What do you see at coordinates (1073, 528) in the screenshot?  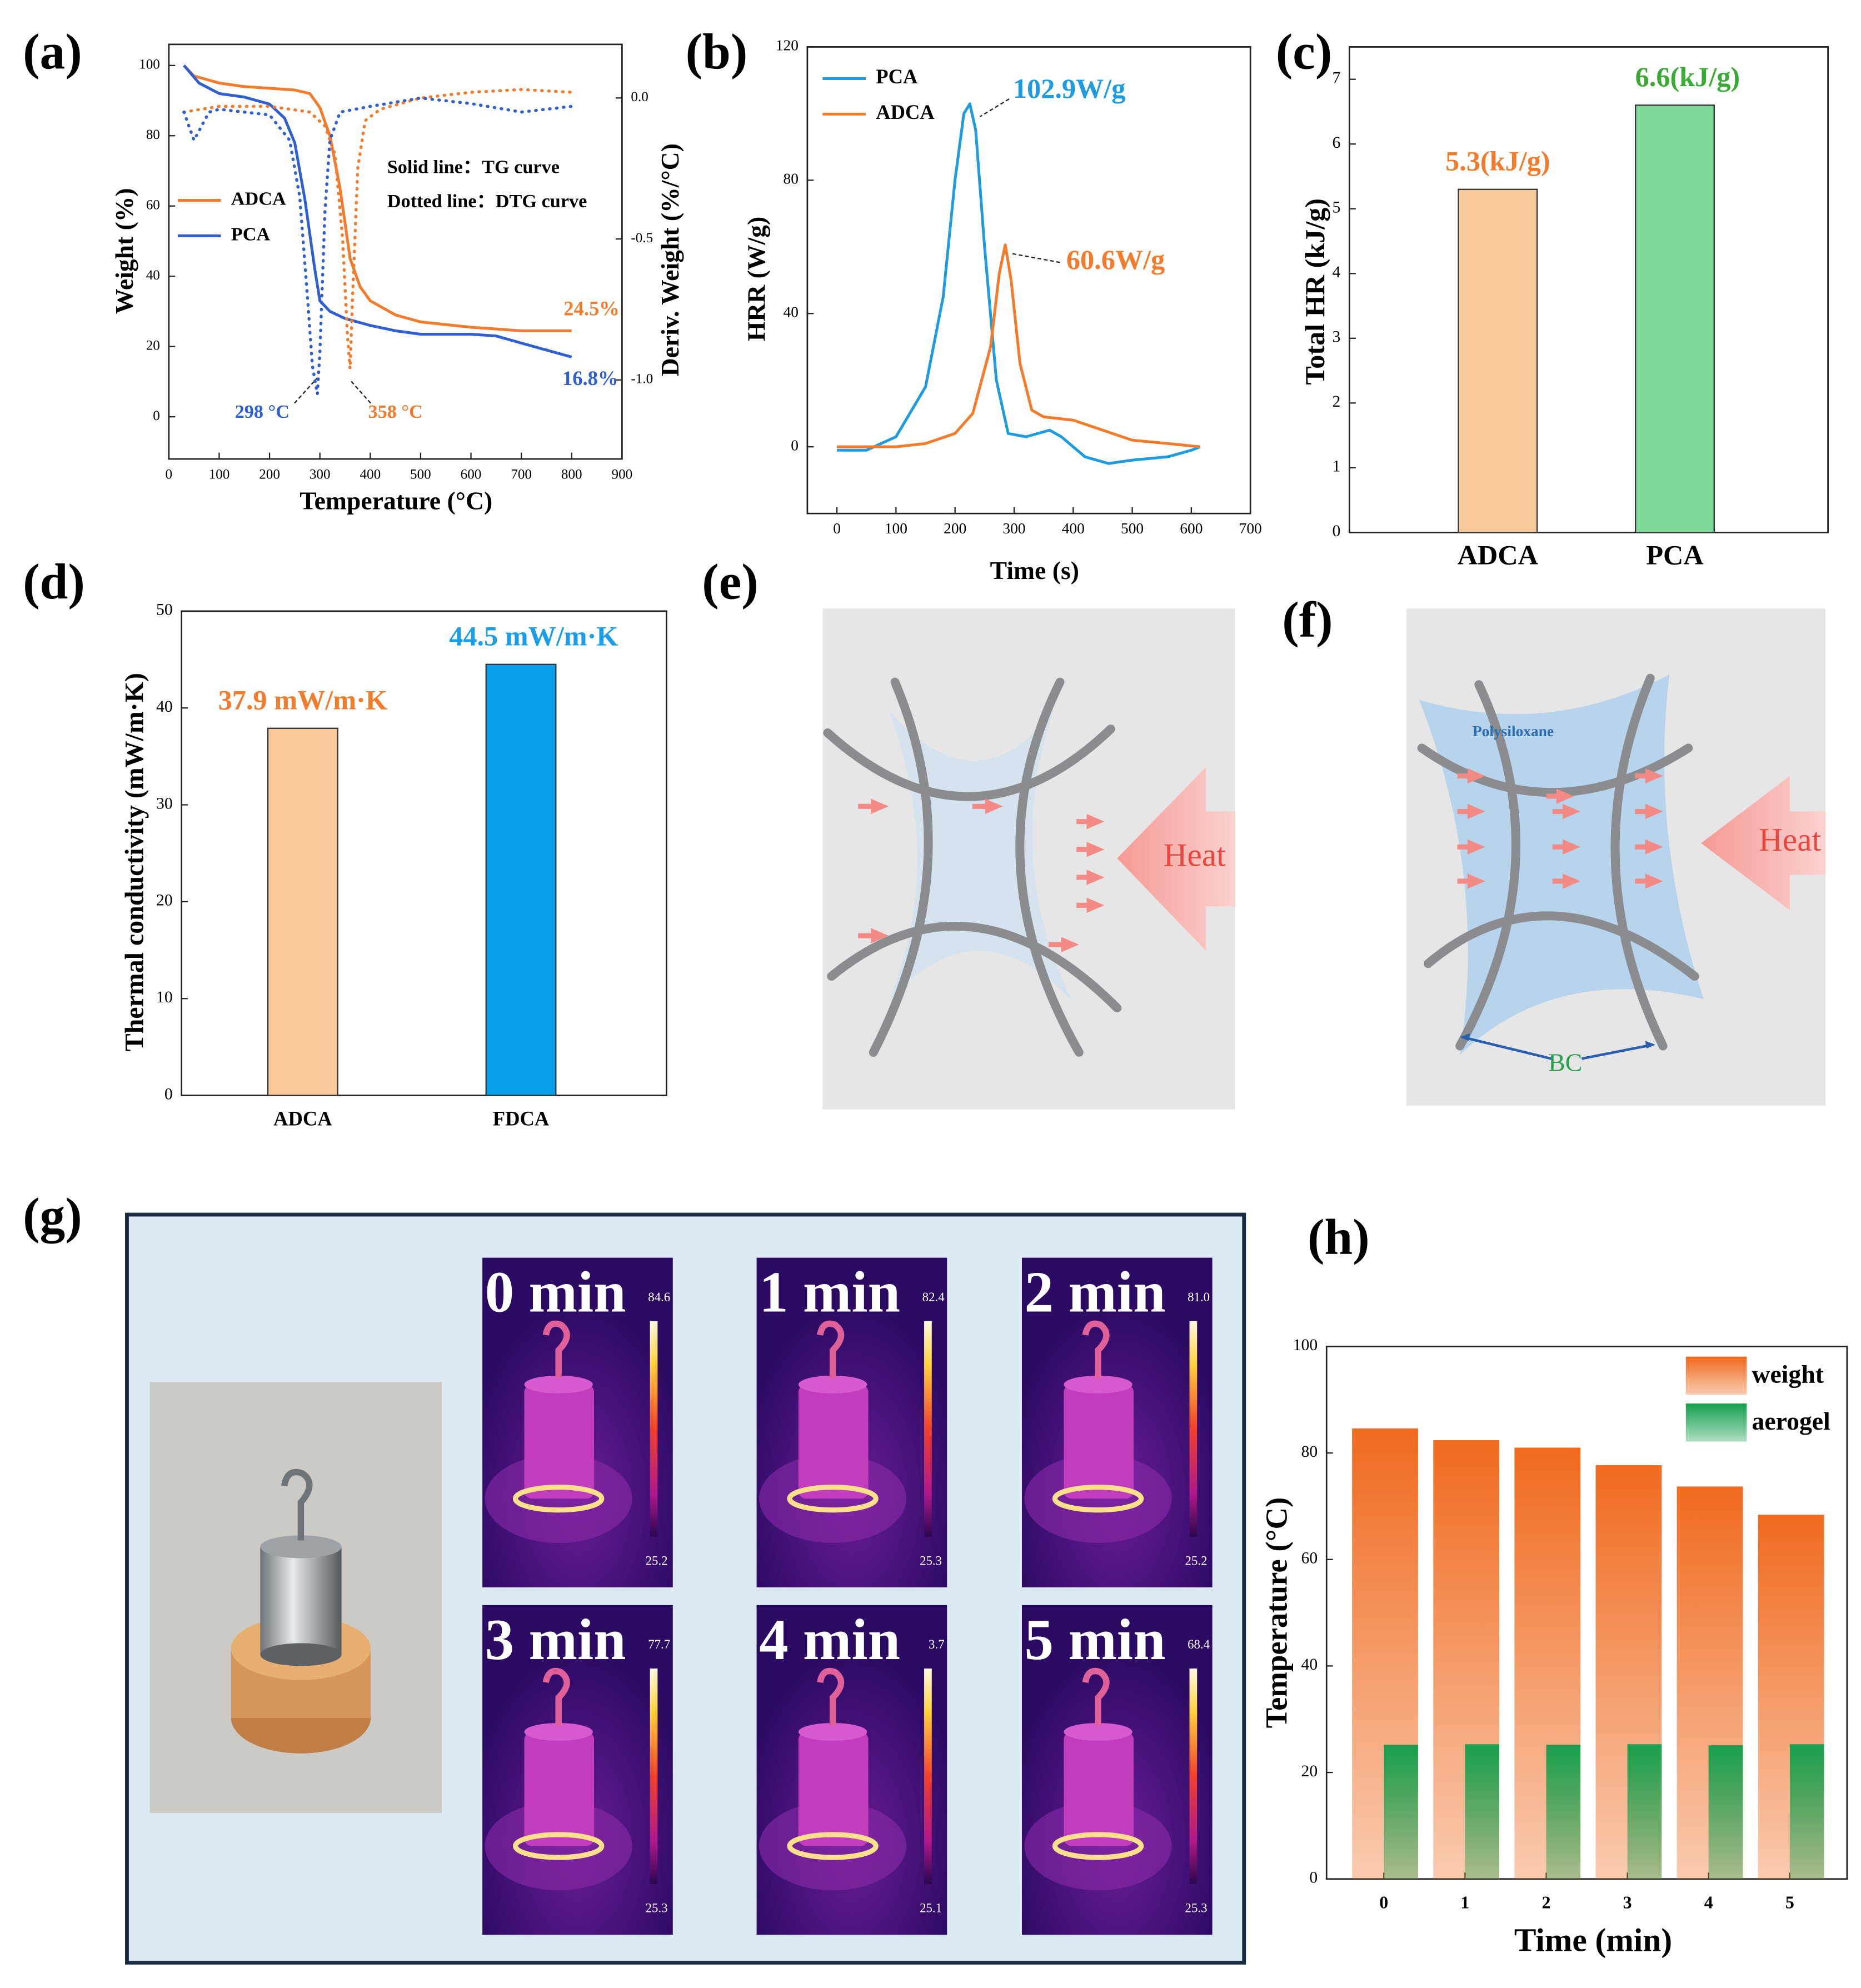 I see `x-tick-label: 400` at bounding box center [1073, 528].